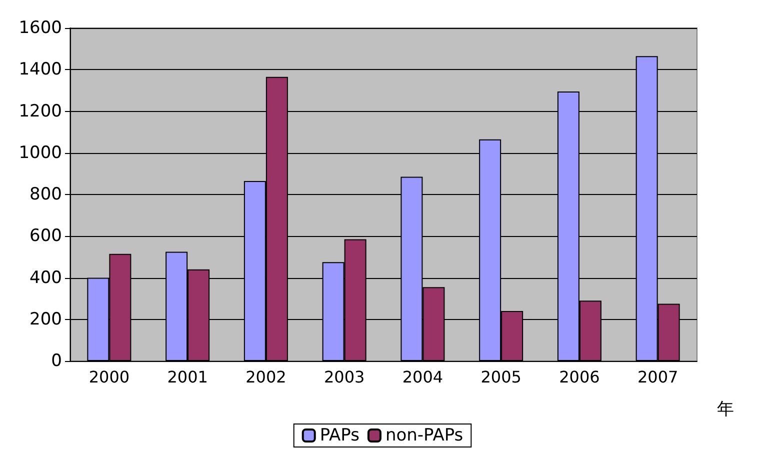  Describe the element at coordinates (46, 194) in the screenshot. I see `y-tick-label: 800` at that location.